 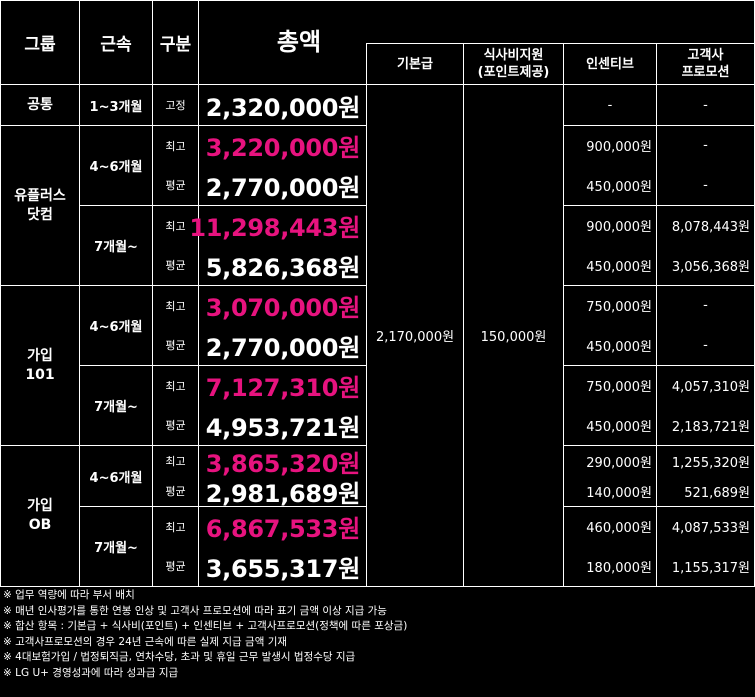 What do you see at coordinates (283, 529) in the screenshot?
I see `total-max: 6,867,533원` at bounding box center [283, 529].